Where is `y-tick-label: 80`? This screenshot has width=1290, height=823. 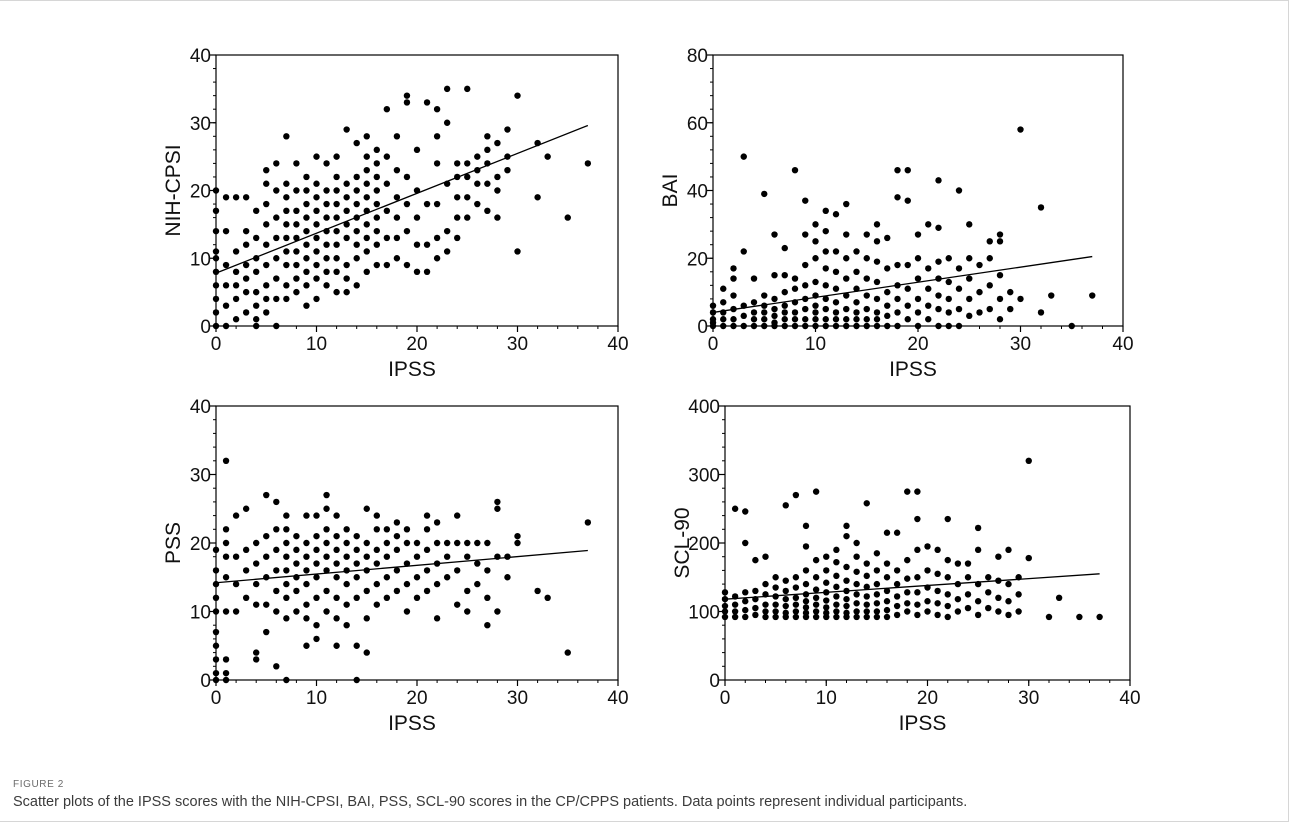
y-tick-label: 80 is located at coordinates (697, 56).